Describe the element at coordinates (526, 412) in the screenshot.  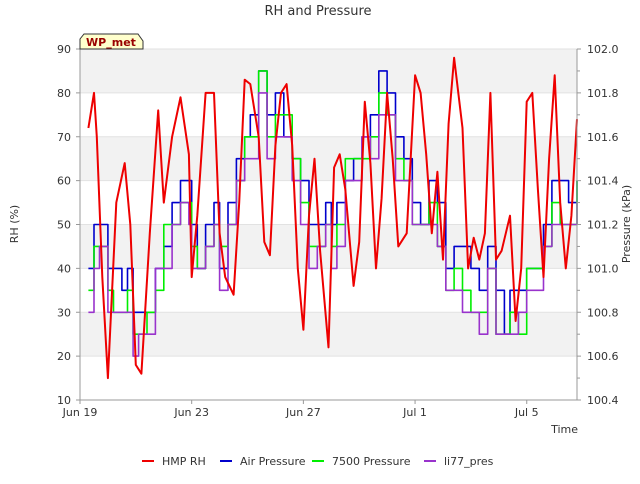
I see `x-tick-label: Jul 5` at that location.